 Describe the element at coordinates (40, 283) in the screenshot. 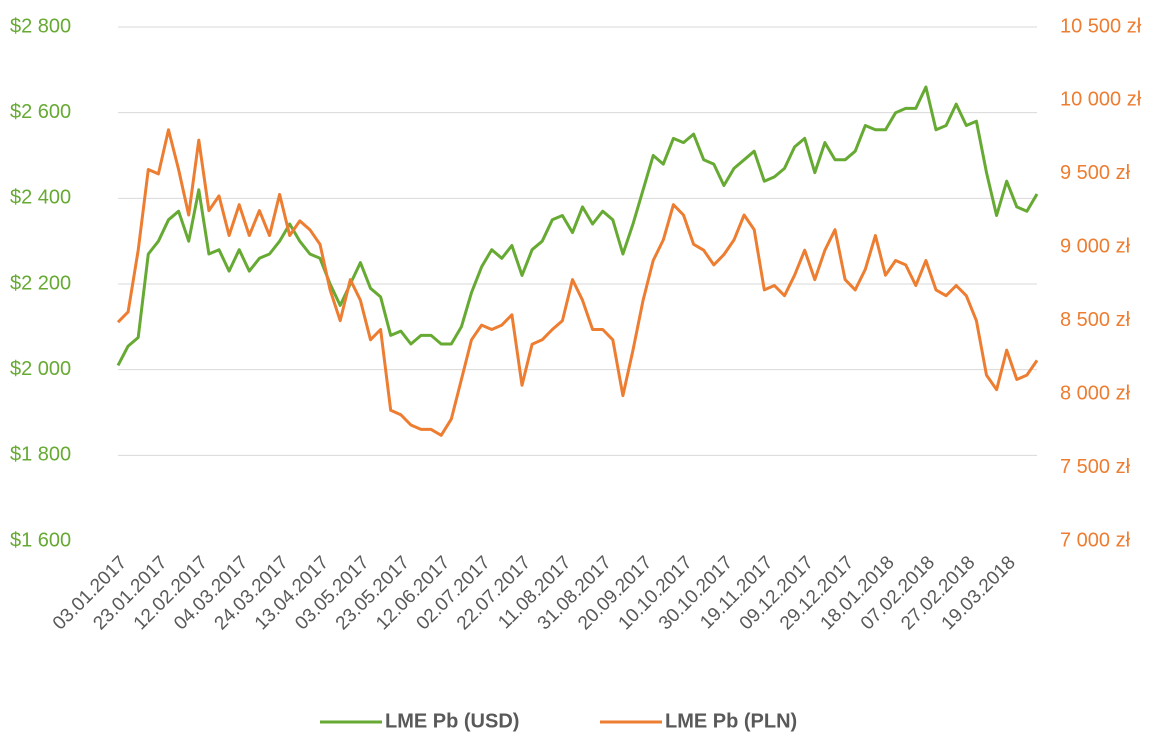

I see `y-tick-label: $2 200` at that location.